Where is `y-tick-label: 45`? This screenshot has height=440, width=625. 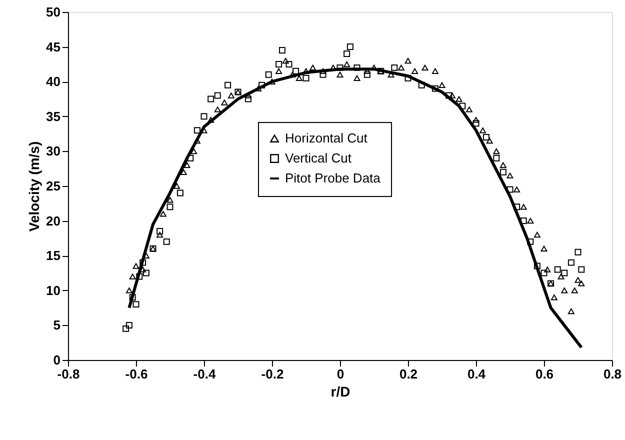
y-tick-label: 45 is located at coordinates (53, 46).